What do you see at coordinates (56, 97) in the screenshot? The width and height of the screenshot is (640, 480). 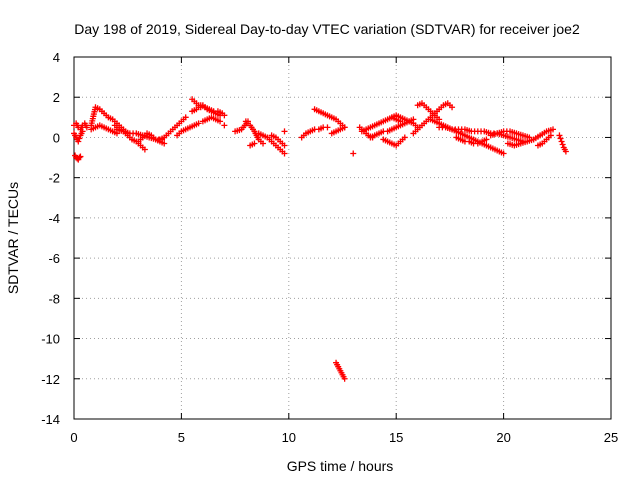 I see `y-tick-label: 2` at bounding box center [56, 97].